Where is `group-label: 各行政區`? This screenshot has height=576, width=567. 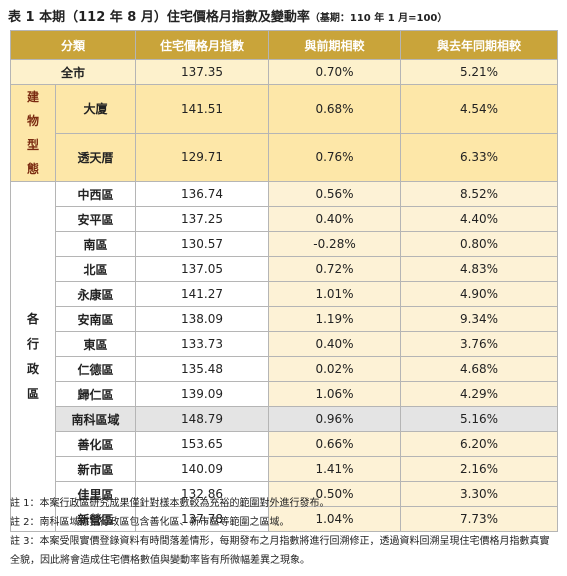
group-label: 各行政區 is located at coordinates (33, 356).